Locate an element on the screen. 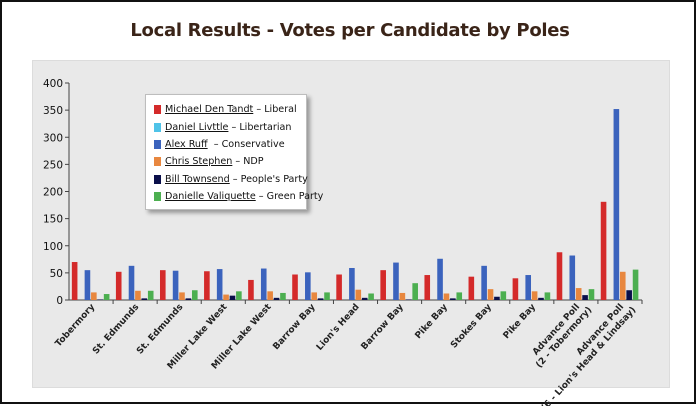 The width and height of the screenshot is (696, 406). y-tick-label: 300 is located at coordinates (53, 138).